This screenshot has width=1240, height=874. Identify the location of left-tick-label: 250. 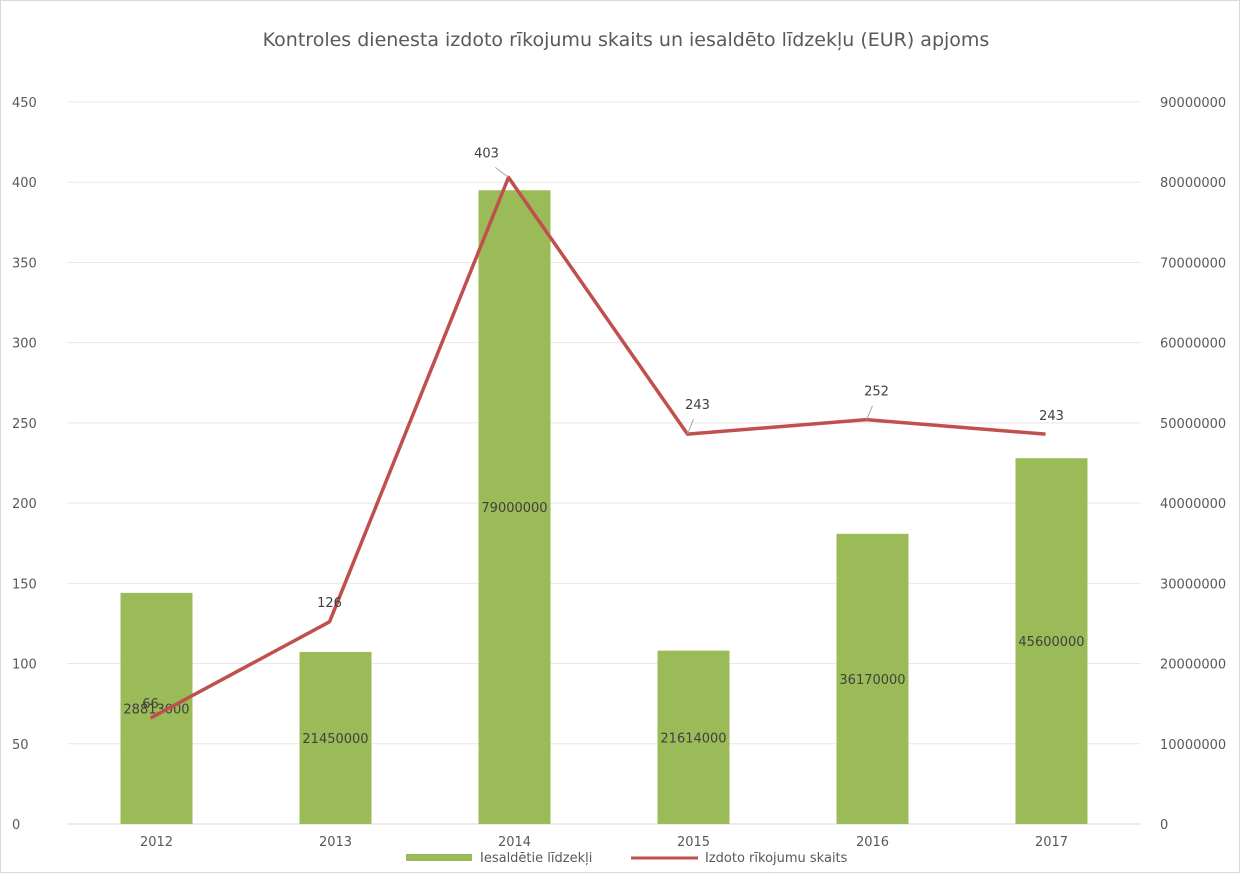
(24, 424).